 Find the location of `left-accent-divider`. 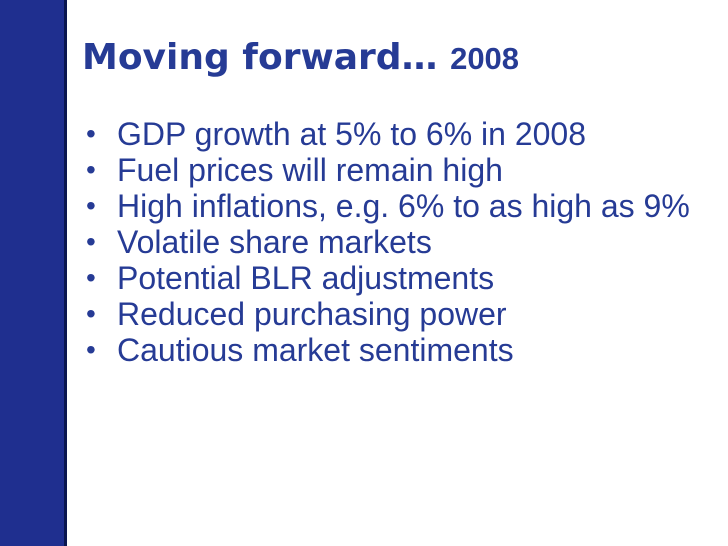

left-accent-divider is located at coordinates (65, 273).